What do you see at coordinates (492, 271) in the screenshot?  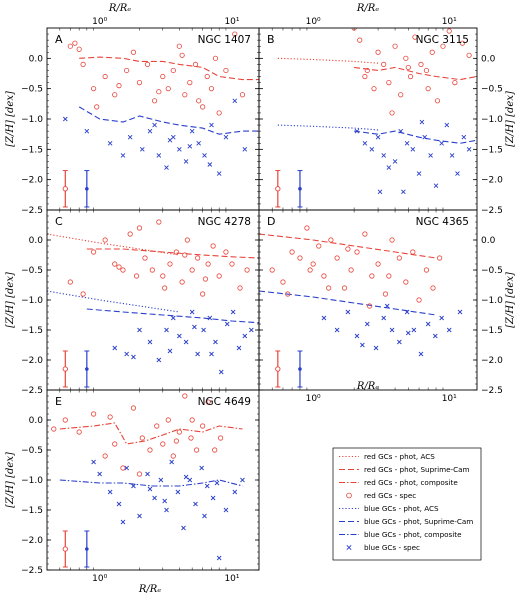 I see `y-tick-label: −0.5` at bounding box center [492, 271].